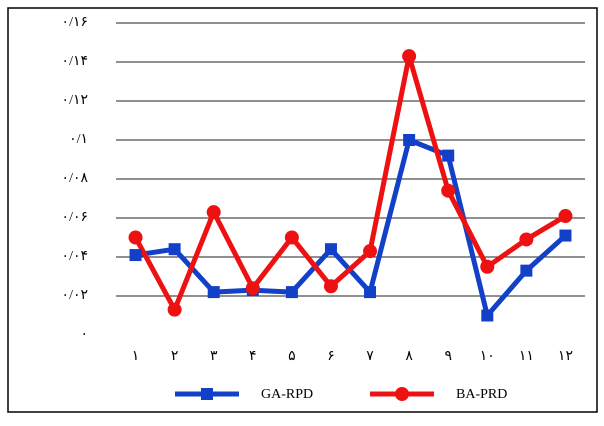 The height and width of the screenshot is (426, 604). Describe the element at coordinates (75, 22) in the screenshot. I see `y-tick-label: ۰/۱۶` at that location.